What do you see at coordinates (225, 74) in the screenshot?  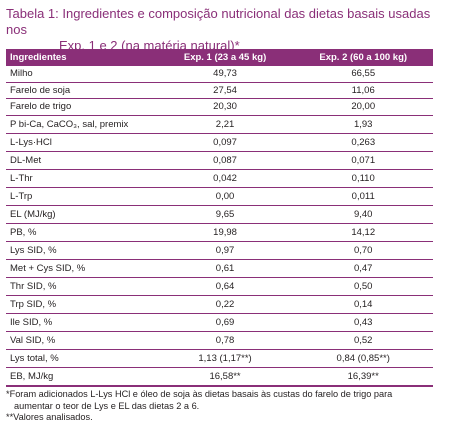 I see `row-exp1-value: 49,73` at bounding box center [225, 74].